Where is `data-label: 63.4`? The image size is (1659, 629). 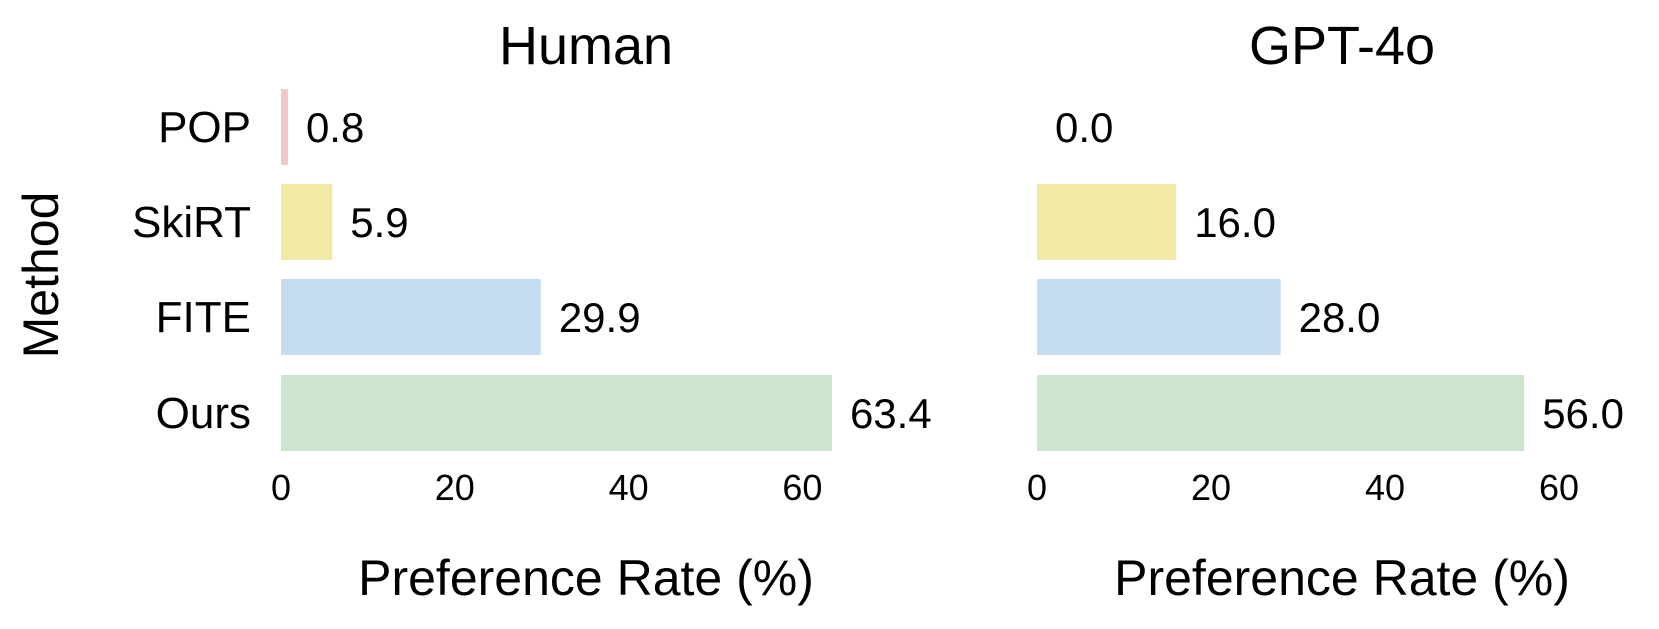
data-label: 63.4 is located at coordinates (891, 413).